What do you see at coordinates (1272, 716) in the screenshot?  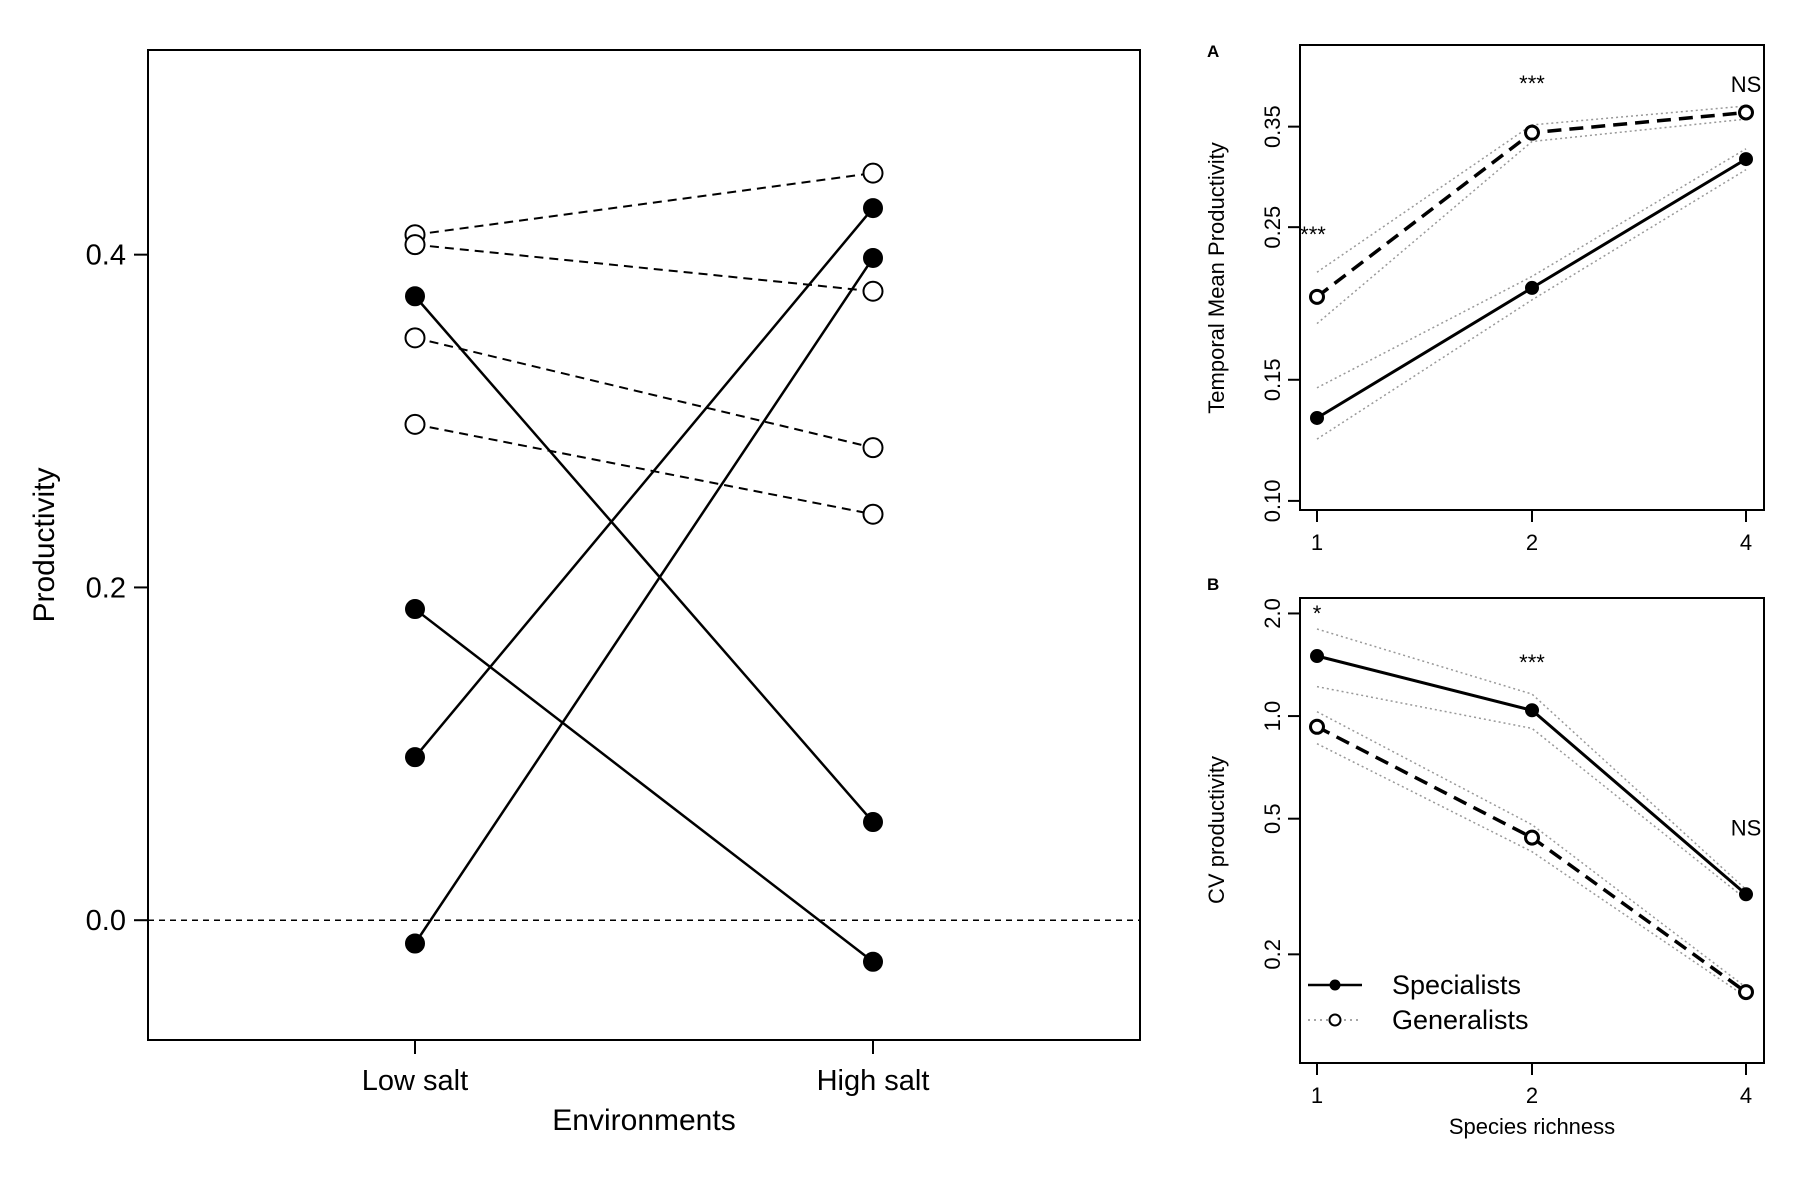 I see `b-y-tick-label-2: 1.0` at bounding box center [1272, 716].